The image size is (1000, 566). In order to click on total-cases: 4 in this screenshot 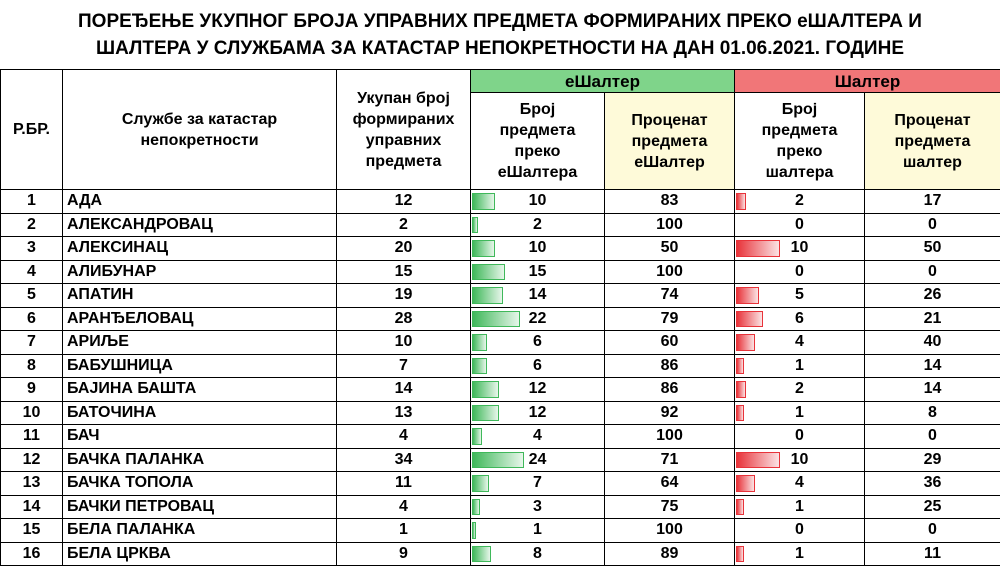, I will do `click(404, 437)`.